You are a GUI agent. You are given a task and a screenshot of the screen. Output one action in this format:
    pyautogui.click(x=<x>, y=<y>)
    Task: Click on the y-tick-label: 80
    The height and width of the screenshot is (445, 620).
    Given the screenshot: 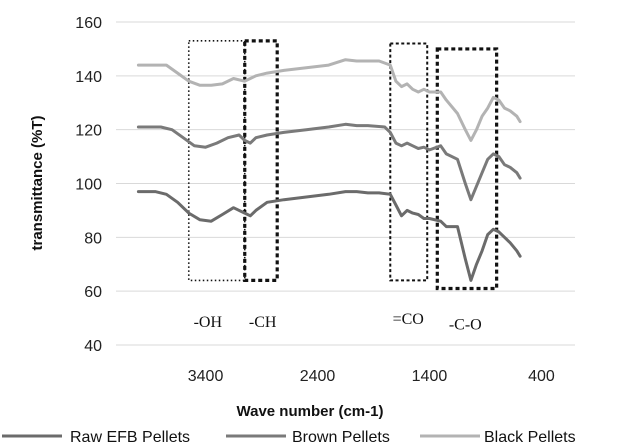 What is the action you would take?
    pyautogui.click(x=93, y=238)
    